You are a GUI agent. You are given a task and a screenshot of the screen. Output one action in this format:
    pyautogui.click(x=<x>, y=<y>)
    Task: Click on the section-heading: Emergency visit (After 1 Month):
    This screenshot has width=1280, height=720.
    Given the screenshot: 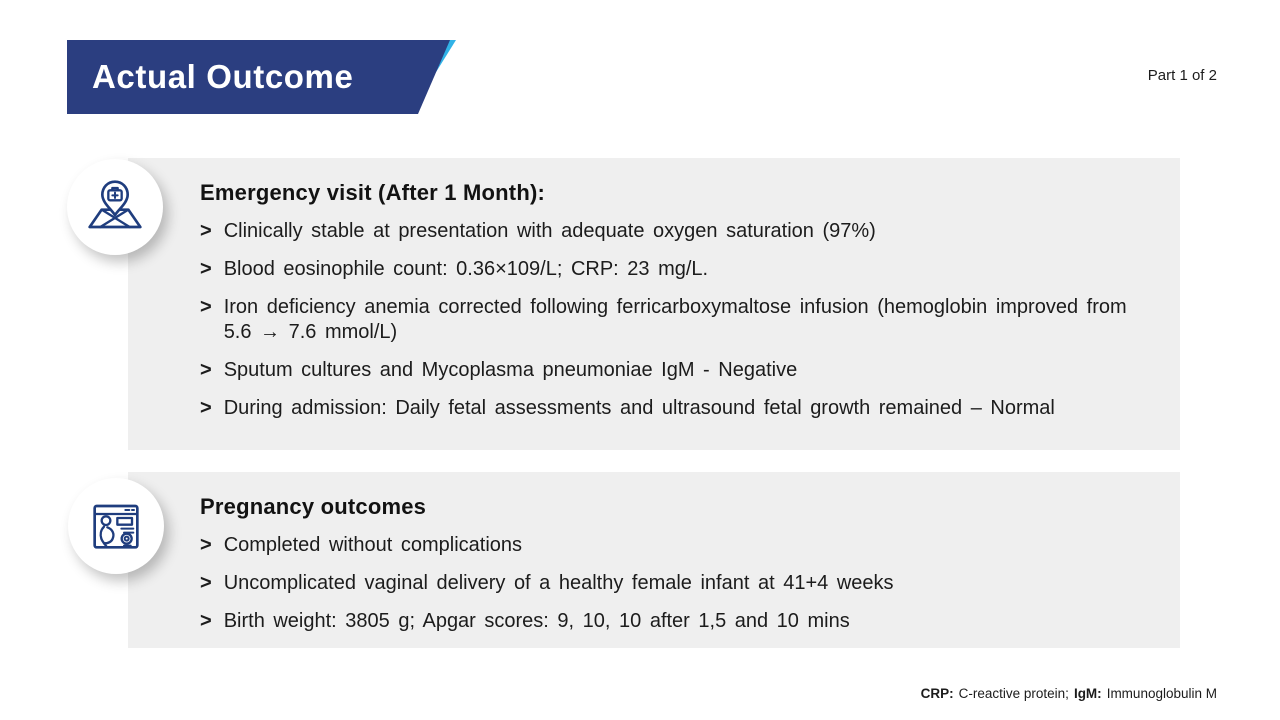 What is the action you would take?
    pyautogui.click(x=373, y=192)
    